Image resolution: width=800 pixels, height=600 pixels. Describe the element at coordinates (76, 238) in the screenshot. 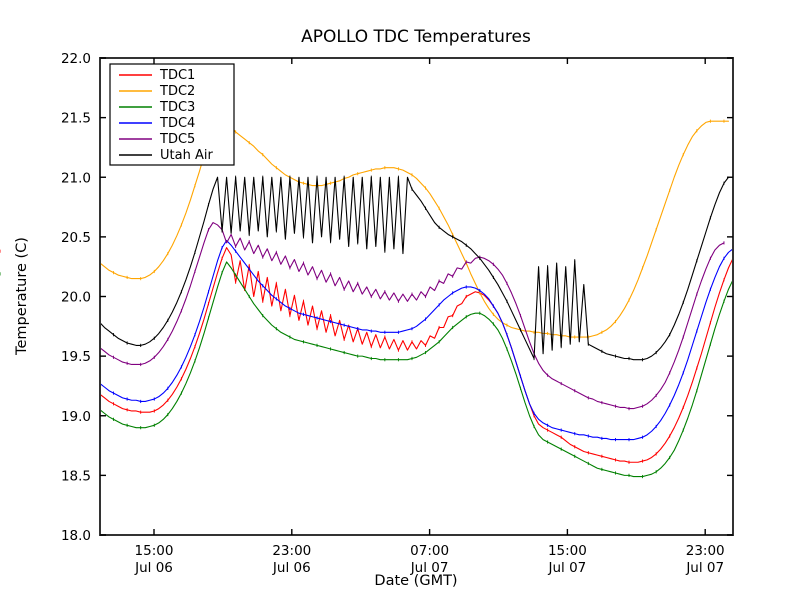

I see `y-tick-label: 20.5` at that location.